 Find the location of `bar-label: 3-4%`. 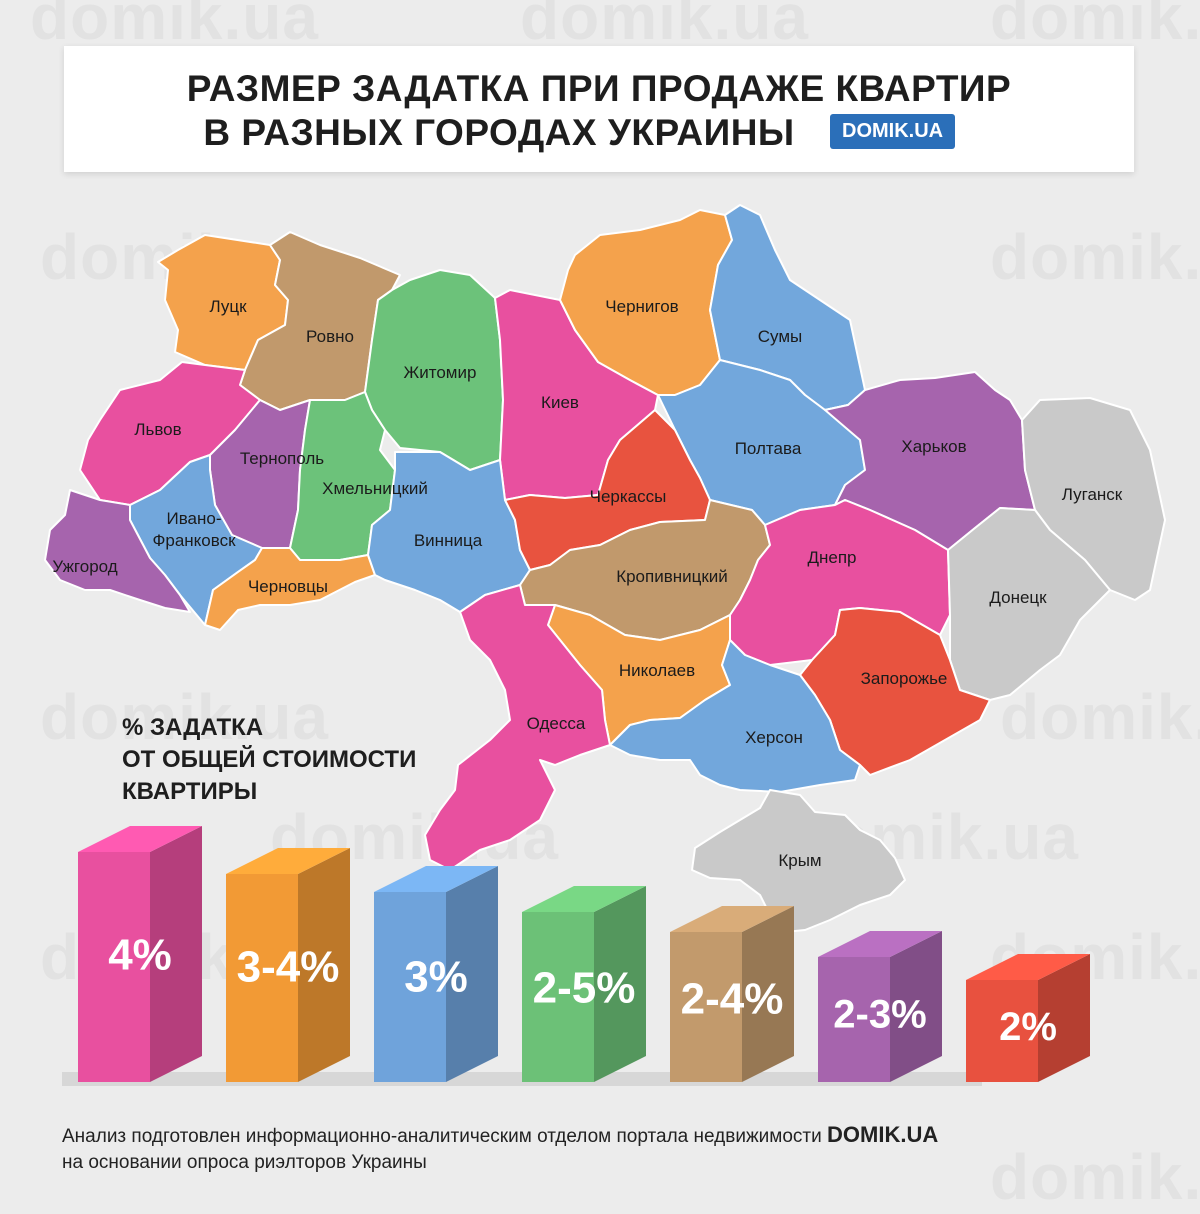

bar-label: 3-4% is located at coordinates (288, 967).